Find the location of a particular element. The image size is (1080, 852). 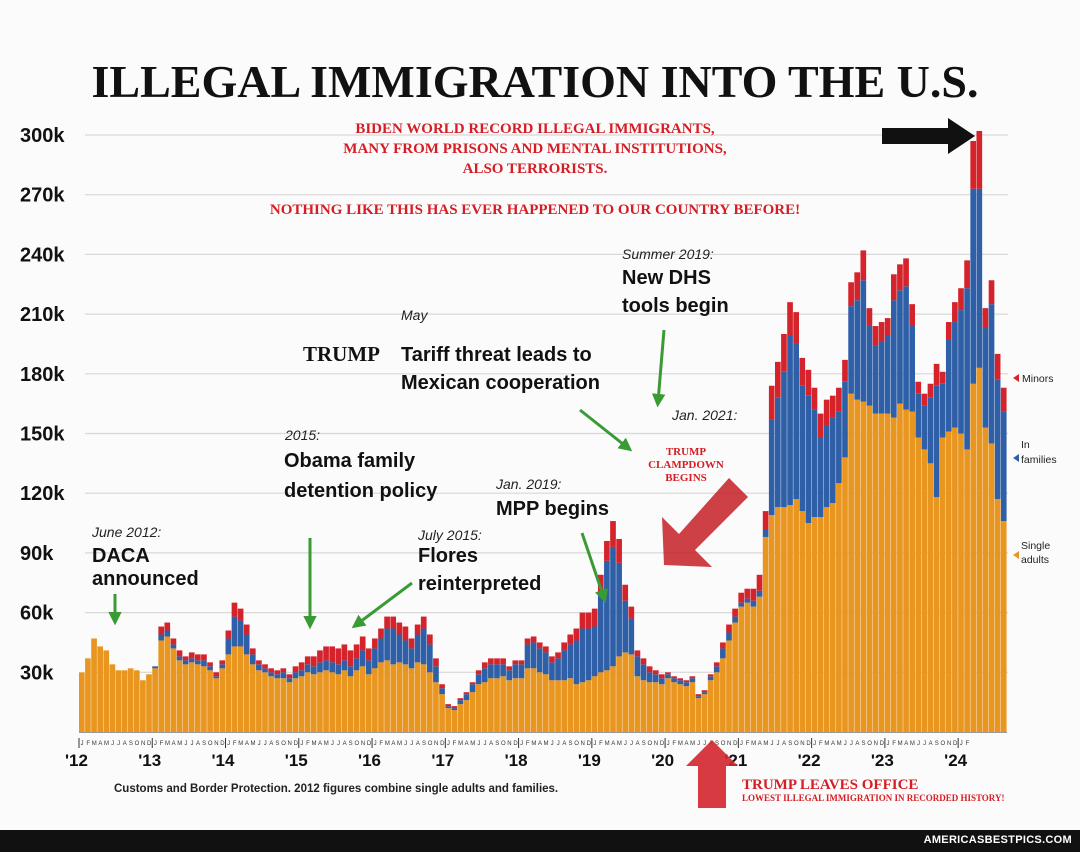

year-tick-labels: '12'13'14'15'16'17'18'19'20'21'22'23'24 is located at coordinates (516, 760).